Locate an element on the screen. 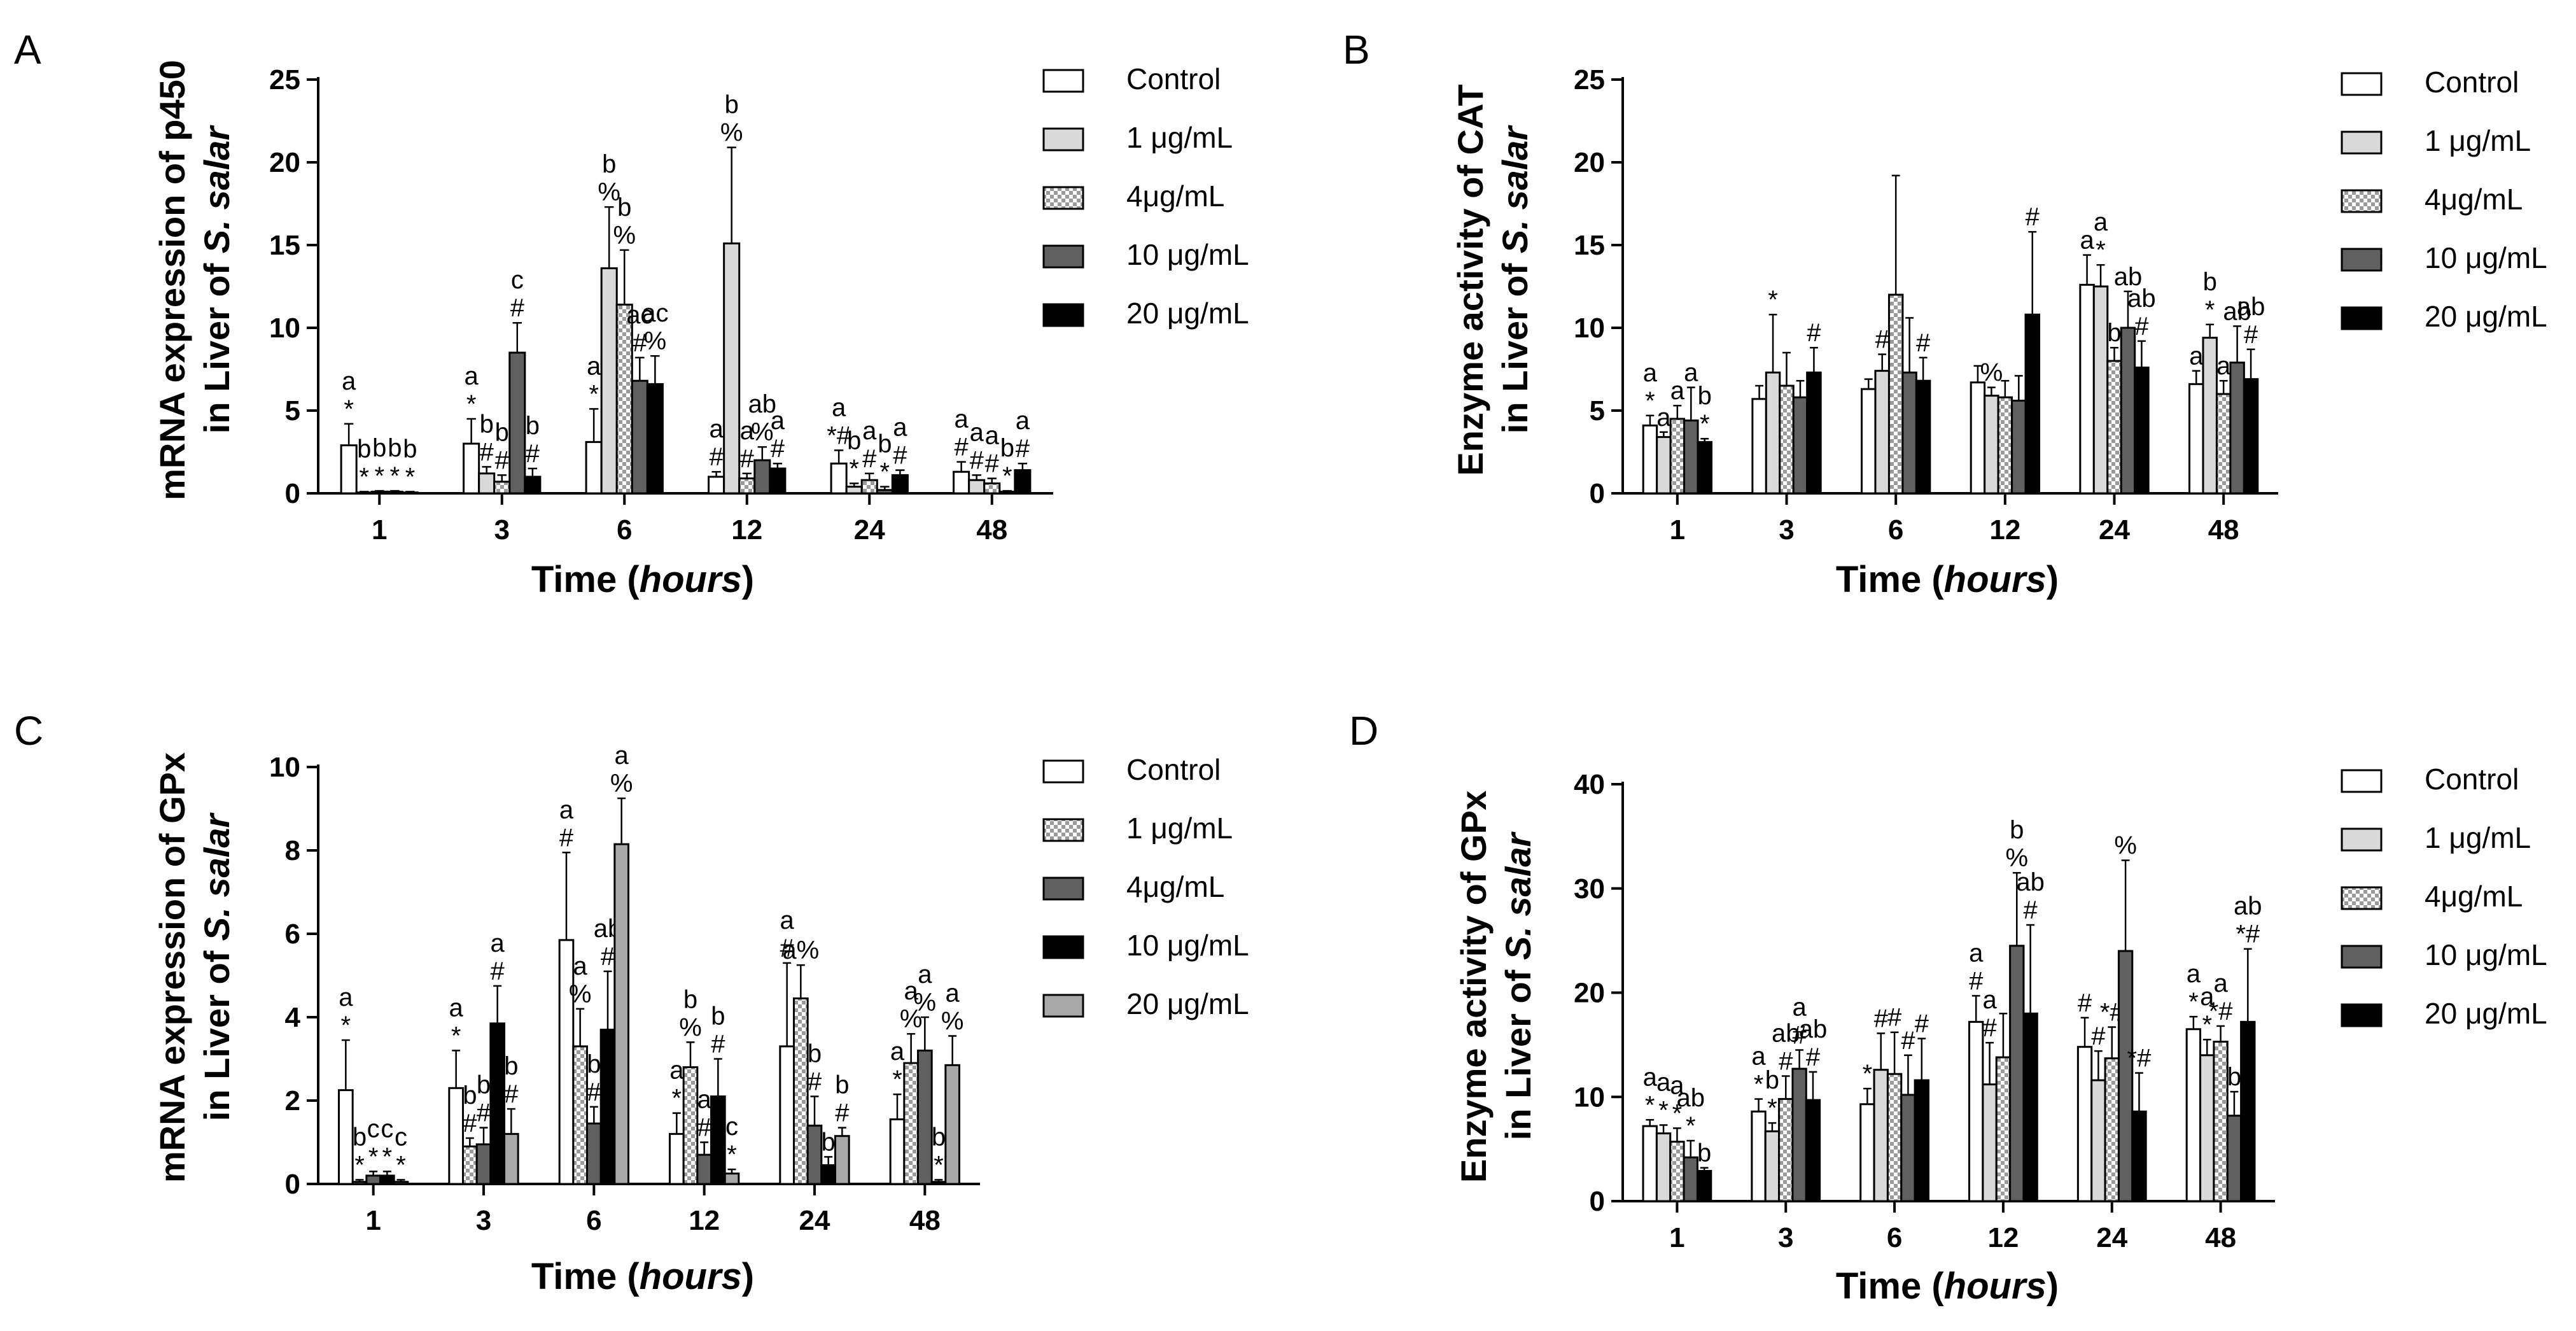 This screenshot has width=2576, height=1331. x-tick-label: 12 is located at coordinates (2003, 1238).